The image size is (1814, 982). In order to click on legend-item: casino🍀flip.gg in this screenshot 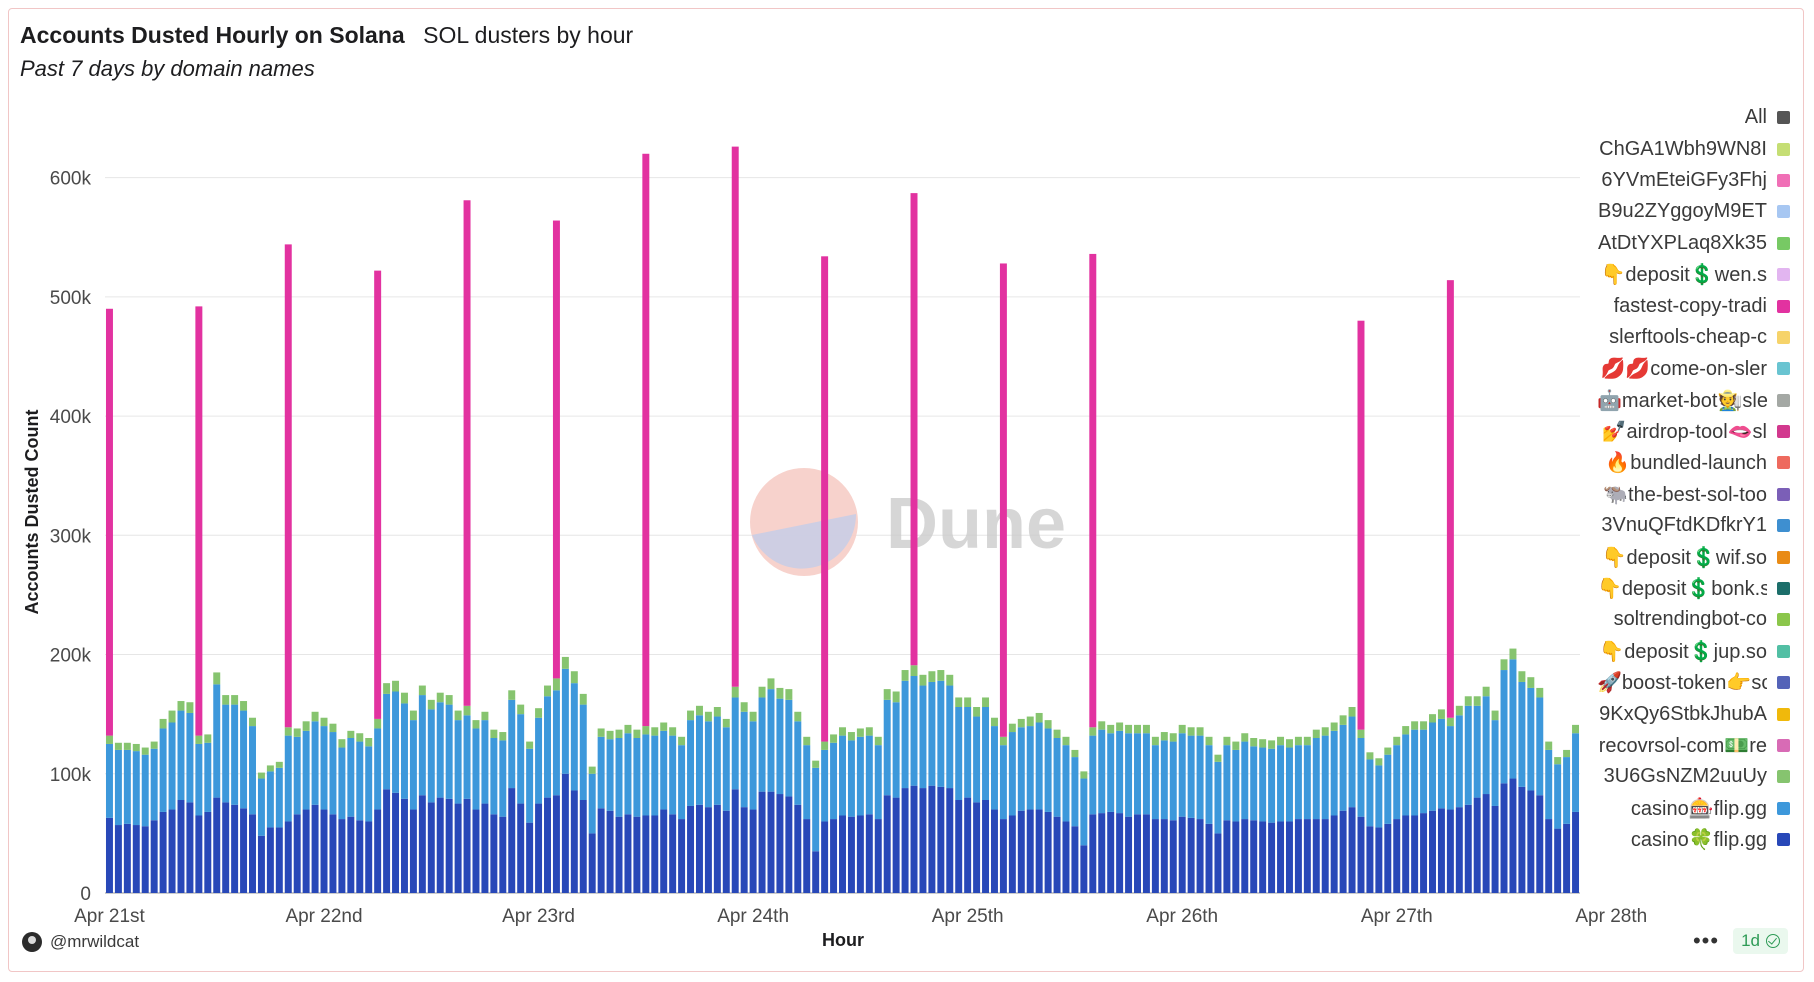, I will do `click(1680, 839)`.